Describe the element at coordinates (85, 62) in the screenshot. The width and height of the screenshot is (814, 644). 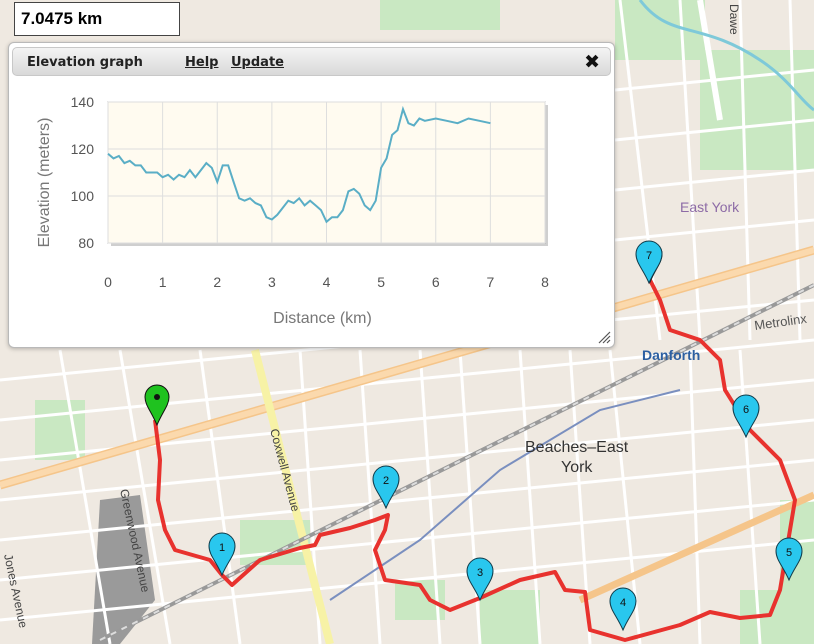
I see `elevation-panel-title: Elevation graph` at that location.